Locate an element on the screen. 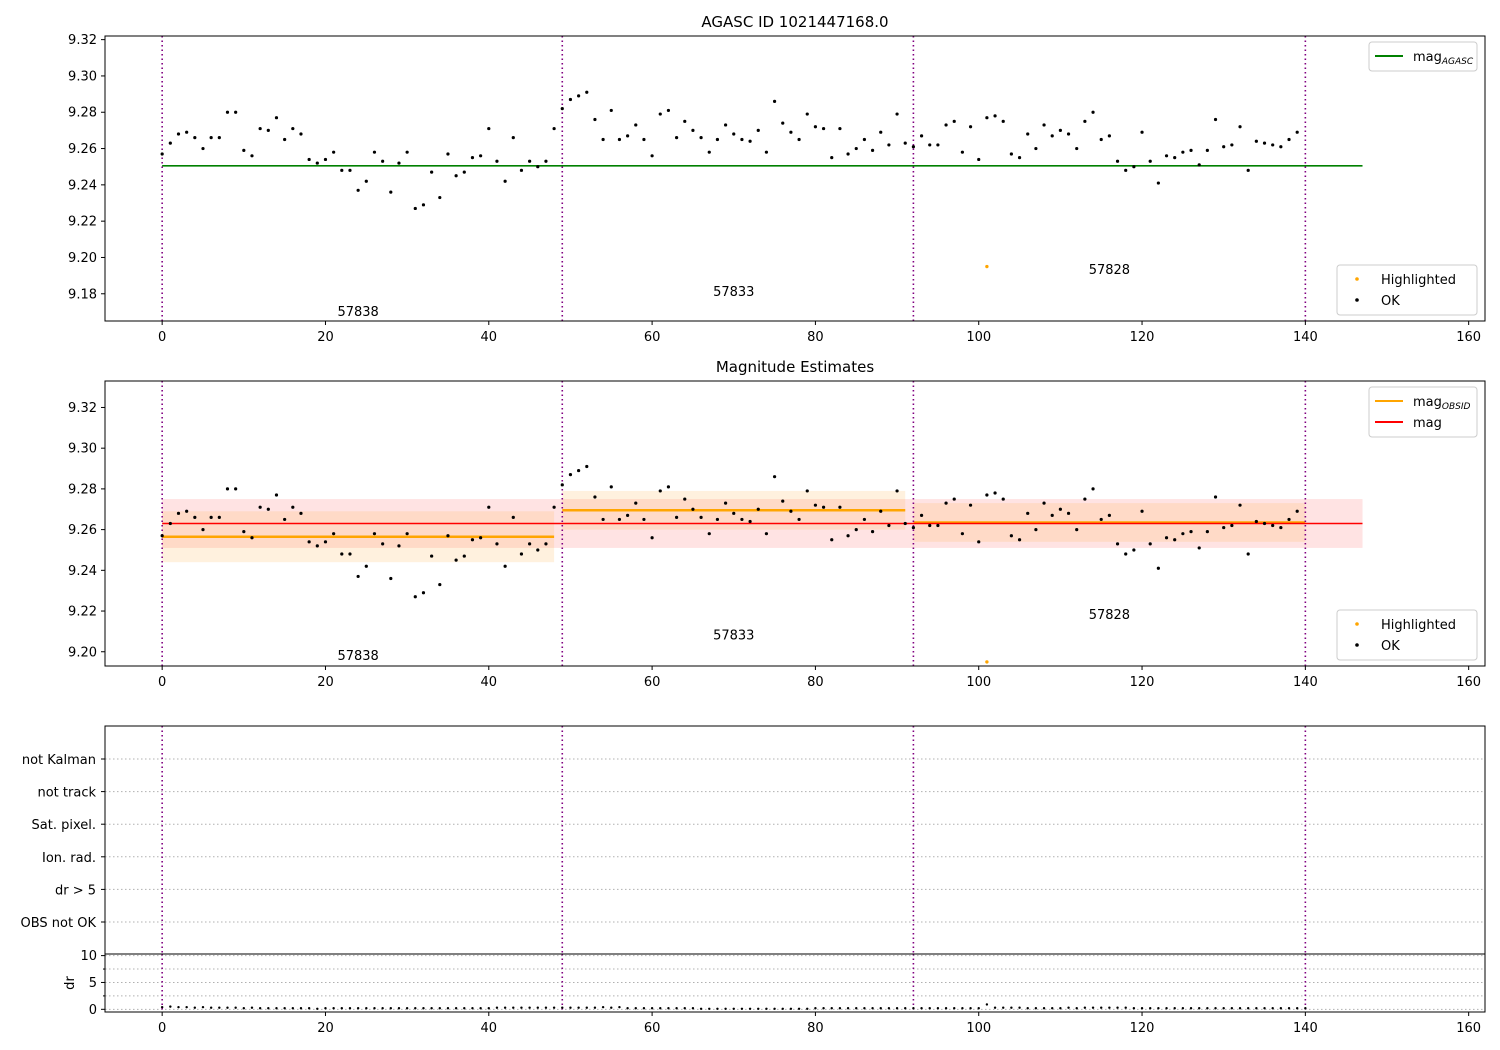 The height and width of the screenshot is (1050, 1500). flag-category-label: Ion. rad. is located at coordinates (69, 858).